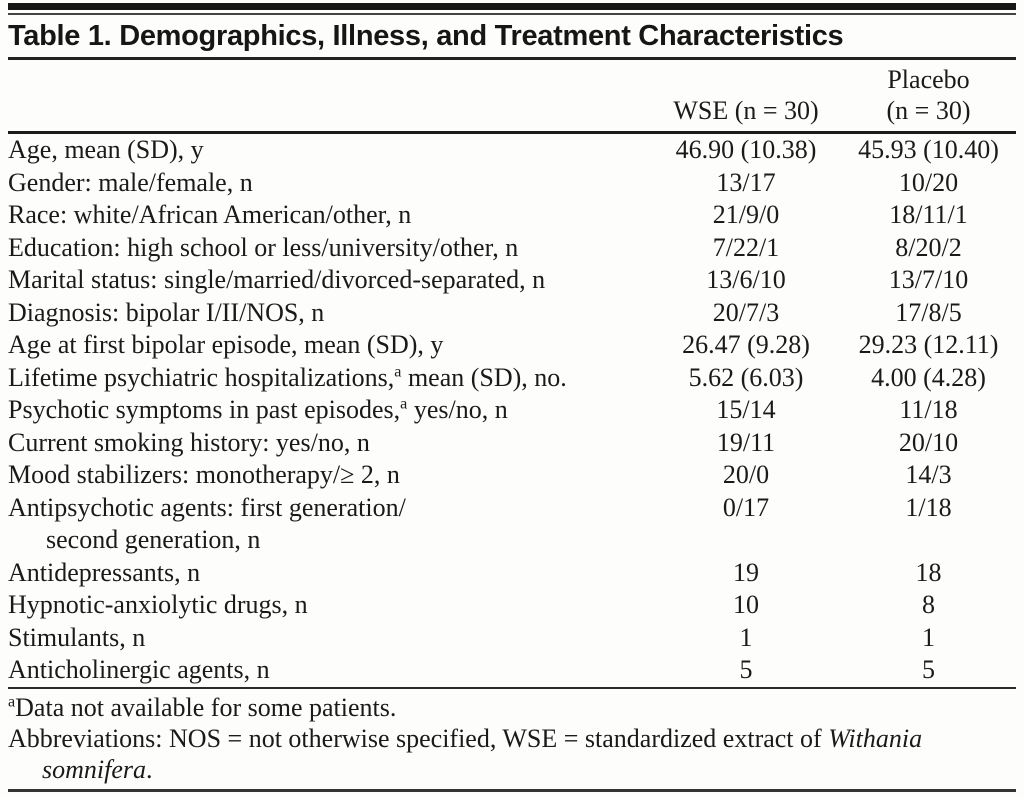 The width and height of the screenshot is (1024, 799). Describe the element at coordinates (746, 214) in the screenshot. I see `wse-value: 21/9/0` at that location.